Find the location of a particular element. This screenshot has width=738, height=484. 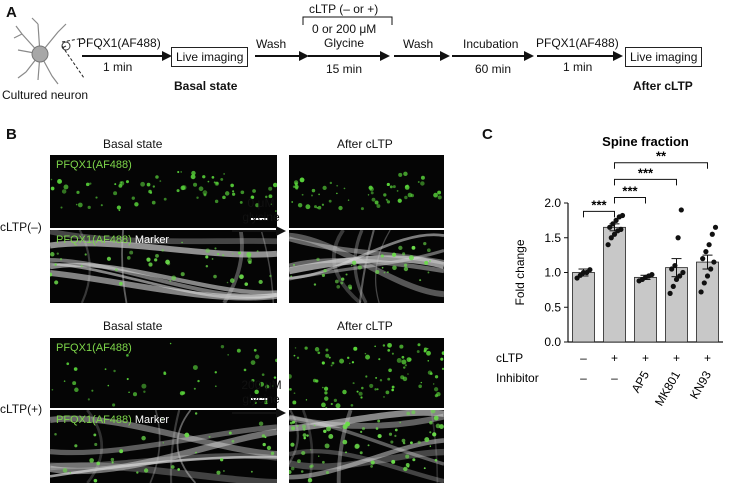

inhibitor-value: AP5 is located at coordinates (641, 381).